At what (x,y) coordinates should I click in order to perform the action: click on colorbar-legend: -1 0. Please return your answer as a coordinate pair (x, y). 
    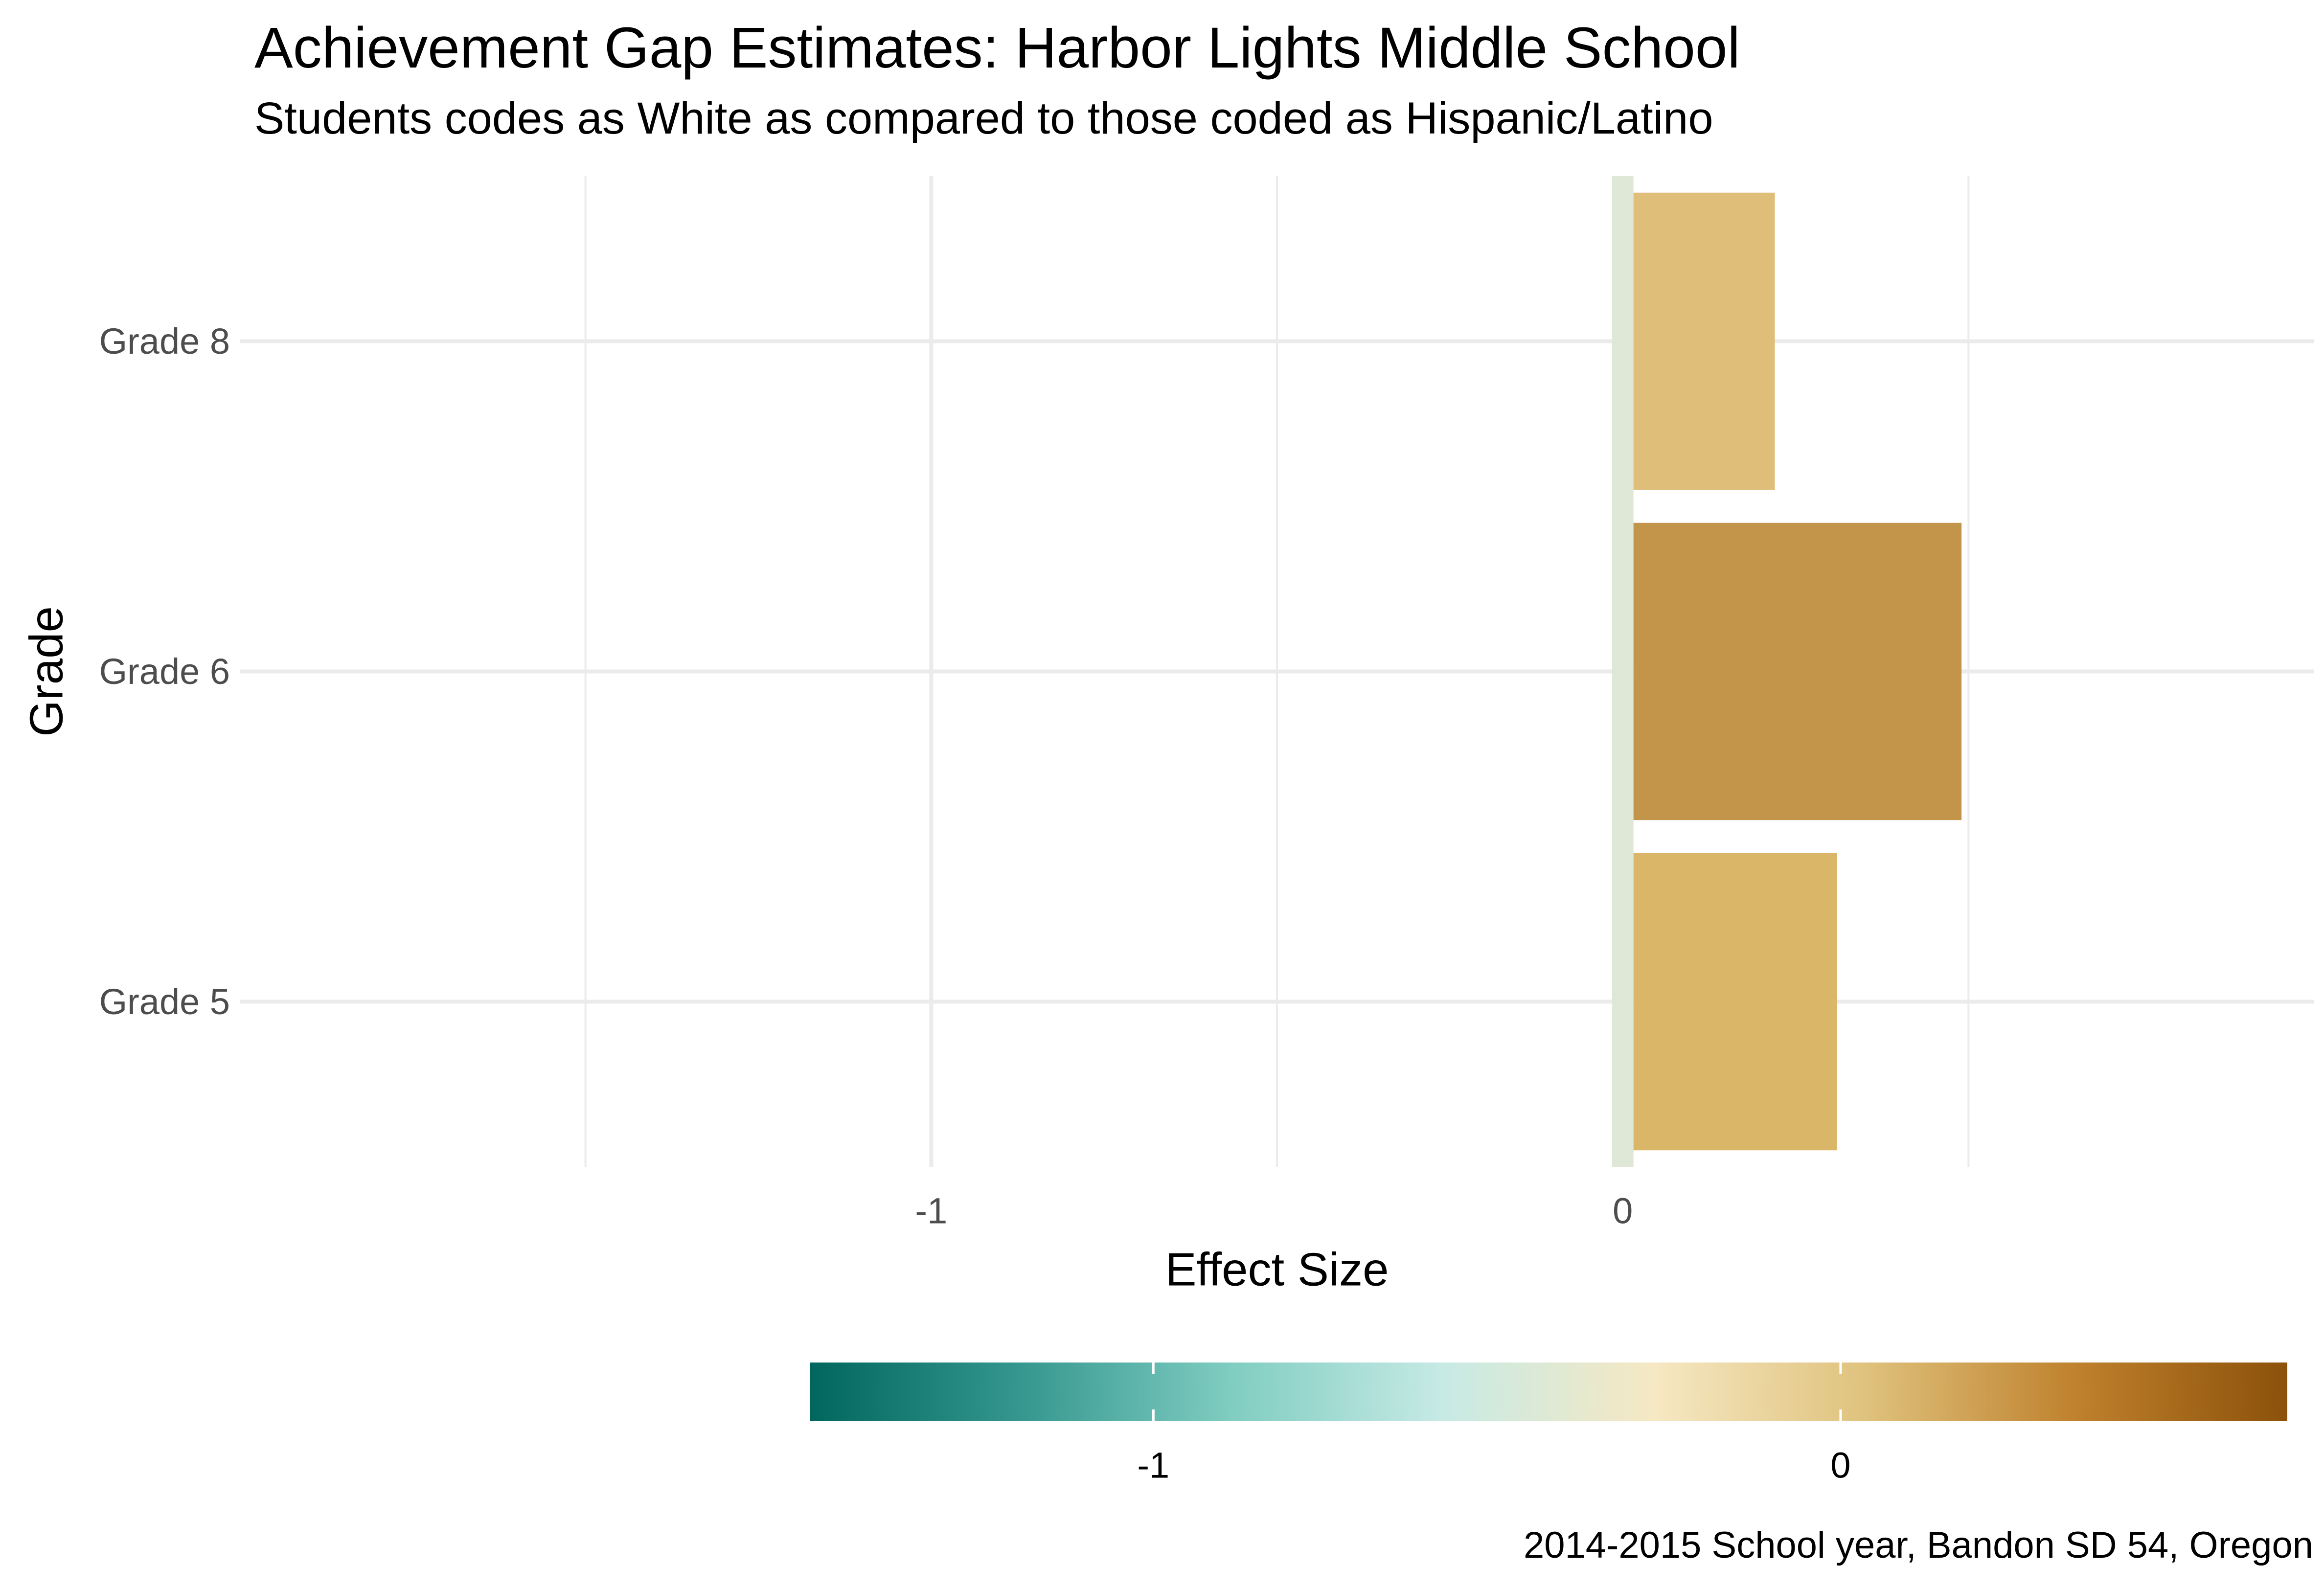
    Looking at the image, I should click on (1549, 1425).